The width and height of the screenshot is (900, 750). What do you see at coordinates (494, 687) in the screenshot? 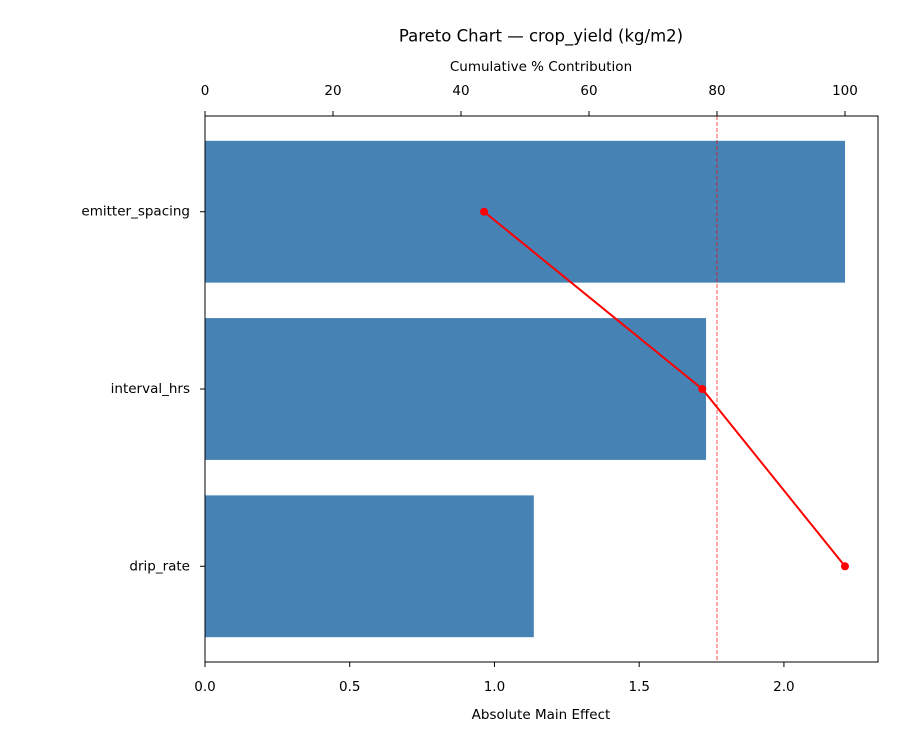
I see `x-tick-label: 1.0` at bounding box center [494, 687].